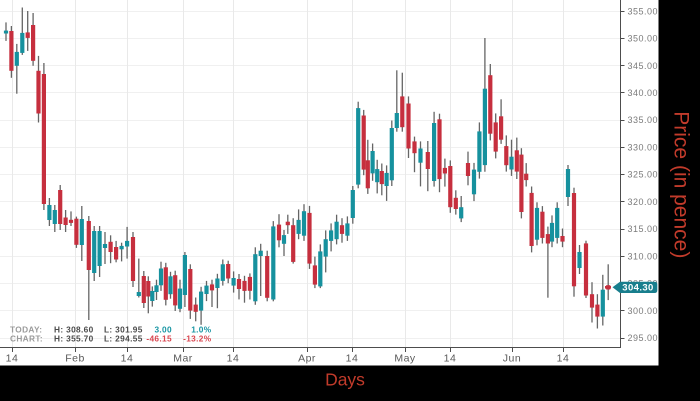  Describe the element at coordinates (26, 339) in the screenshot. I see `svg-text: CHART:` at that location.